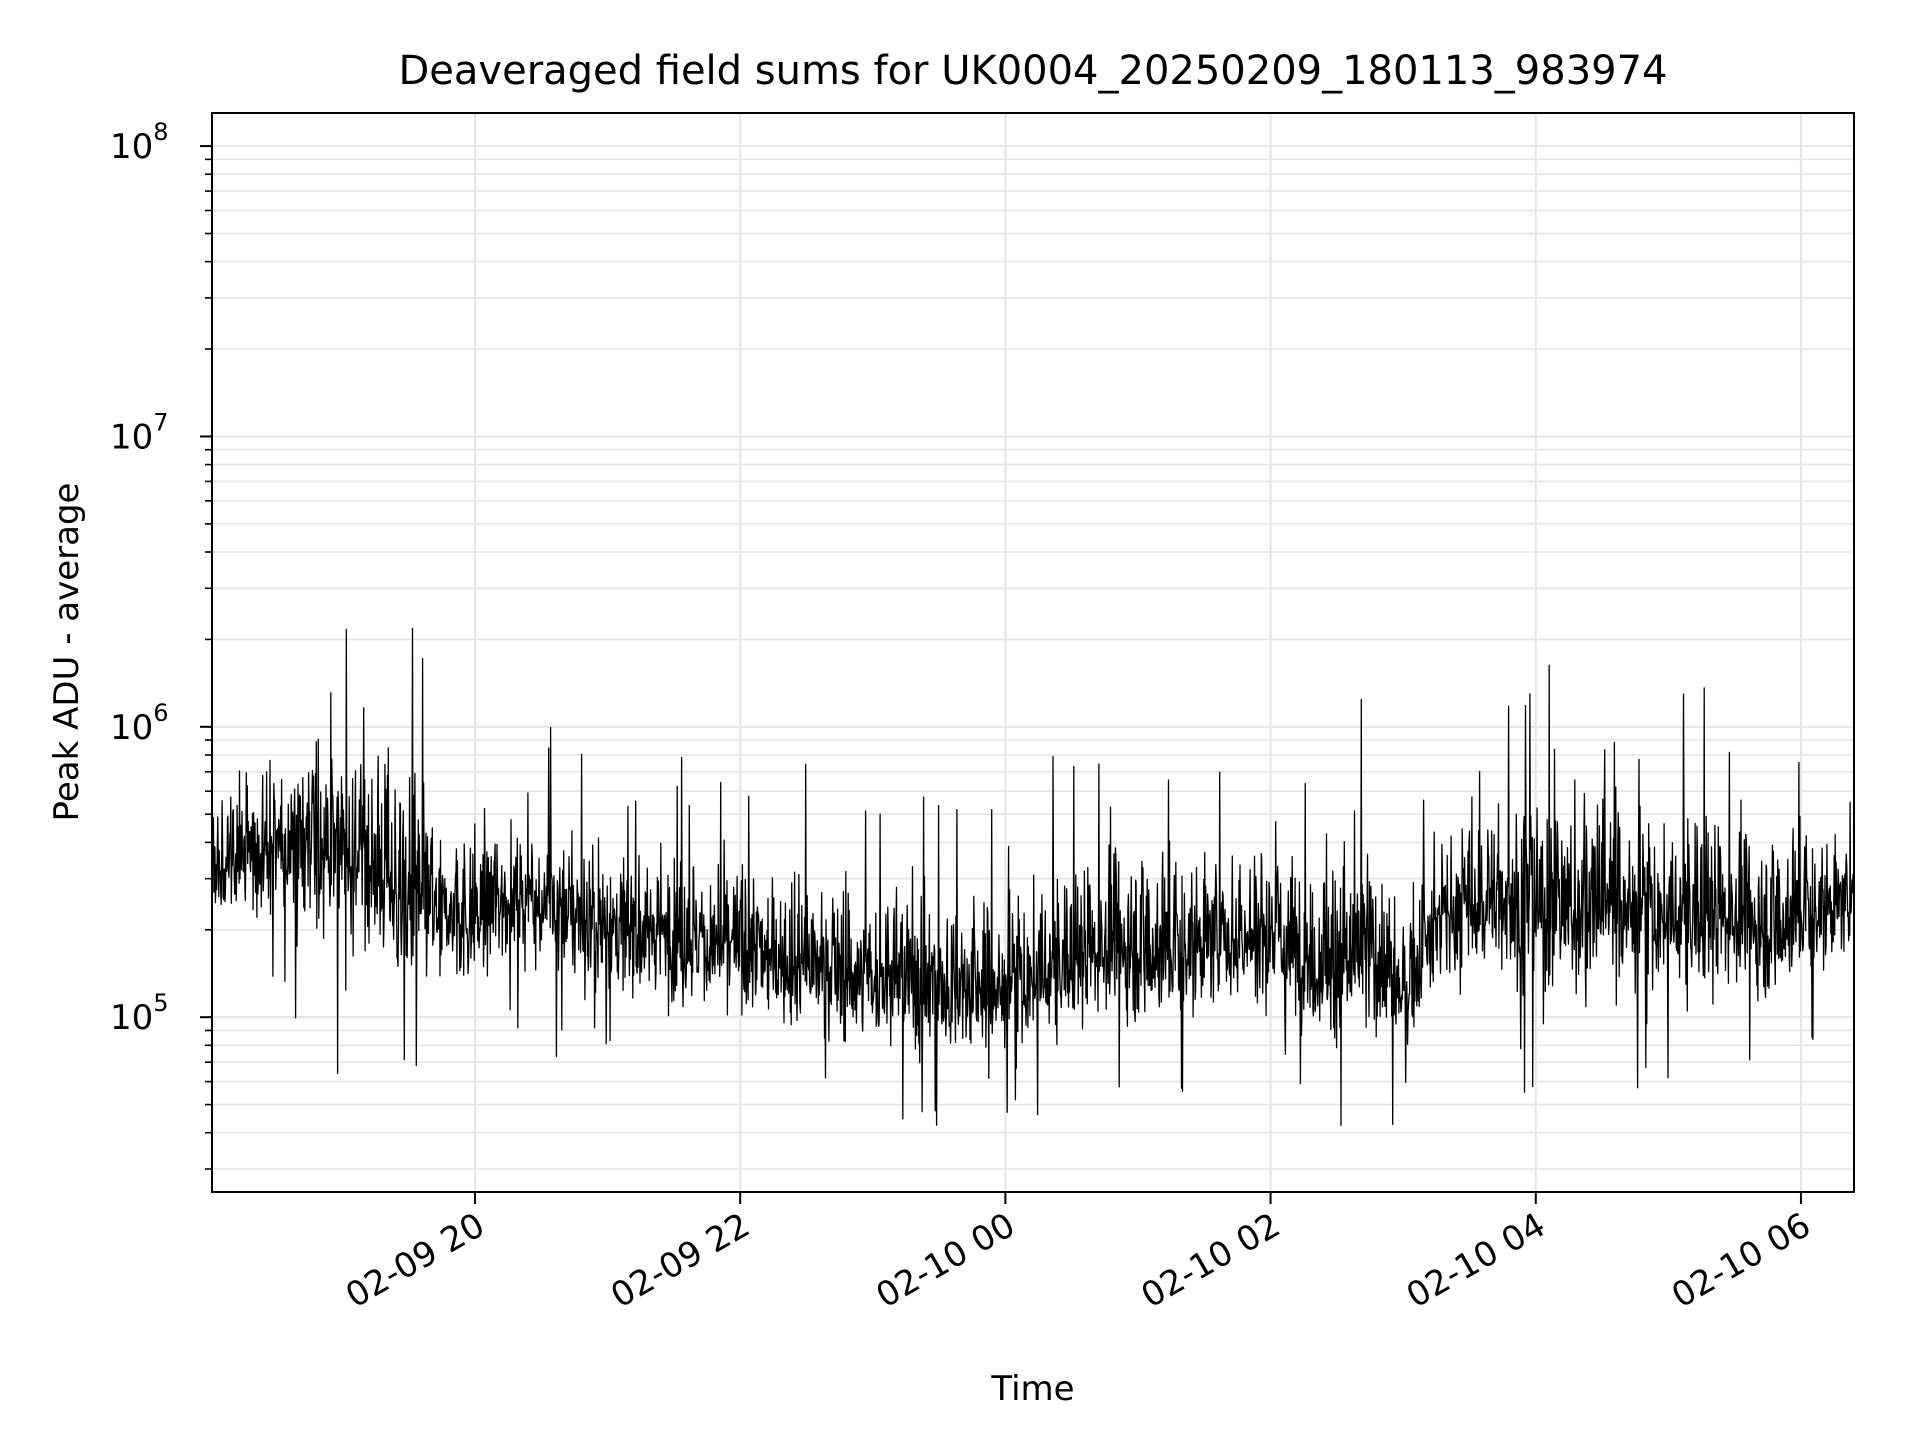  What do you see at coordinates (1032, 1389) in the screenshot?
I see `x-axis-label: Time` at bounding box center [1032, 1389].